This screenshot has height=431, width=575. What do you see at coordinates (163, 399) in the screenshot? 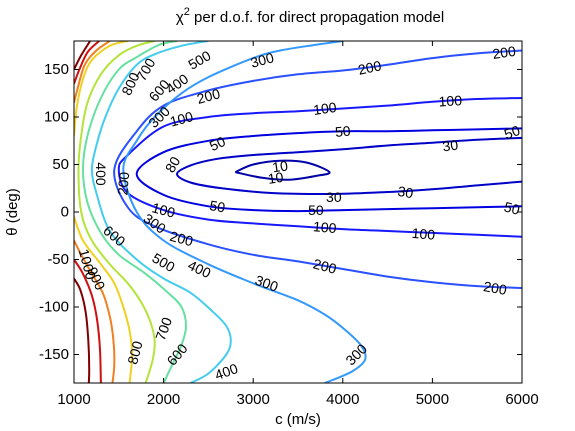
I see `x-tick-label: 2000` at bounding box center [163, 399].